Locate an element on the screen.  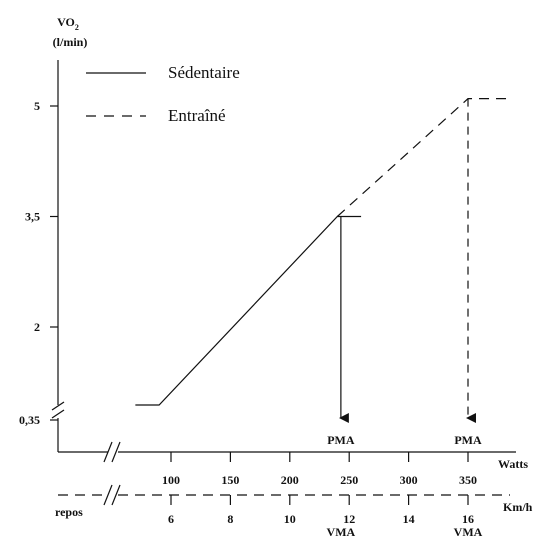
y-tick-label-2: 3,5 is located at coordinates (32, 217).